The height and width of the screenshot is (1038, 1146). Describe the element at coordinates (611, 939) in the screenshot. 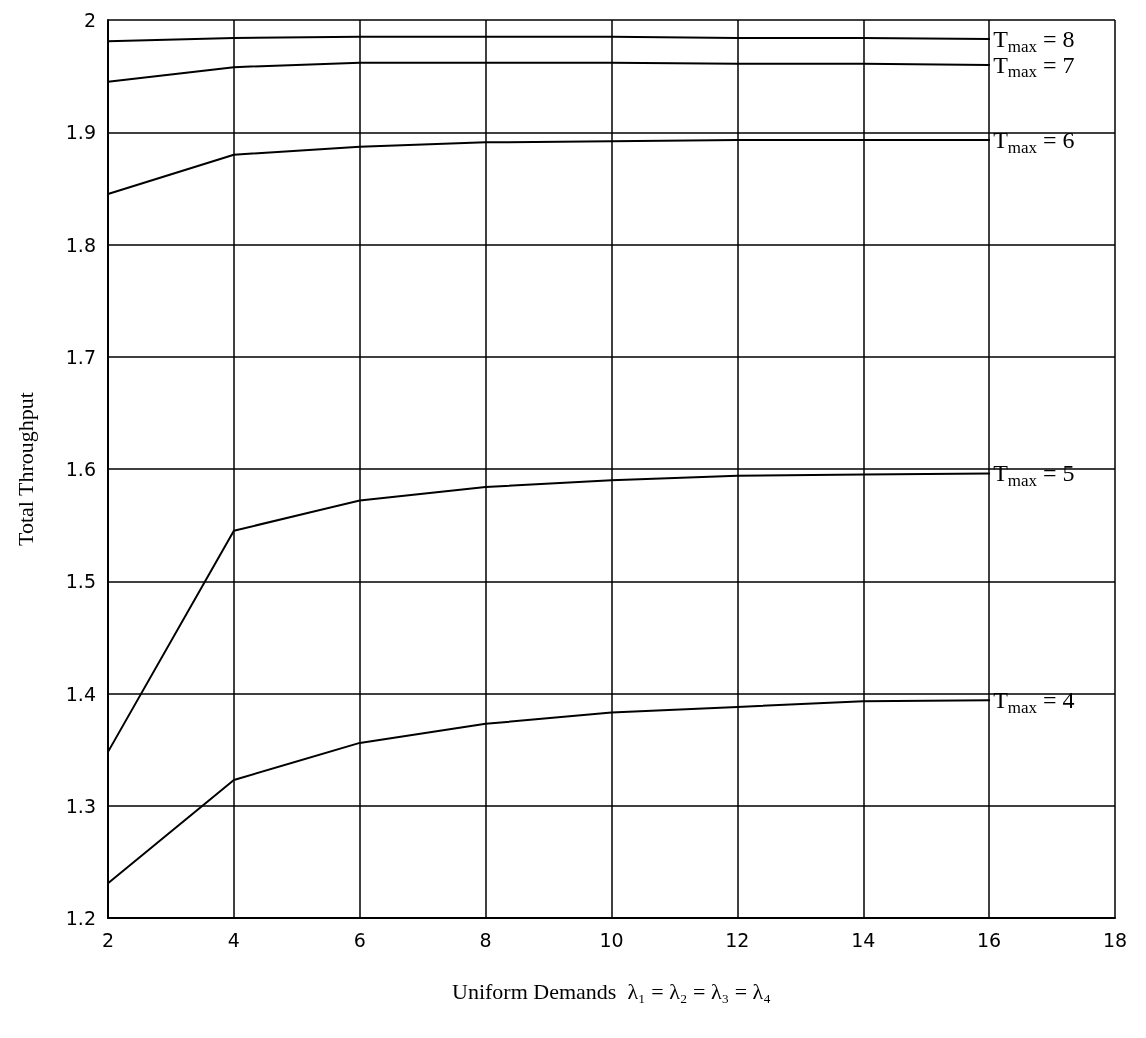

I see `x-tick-label: 10` at that location.